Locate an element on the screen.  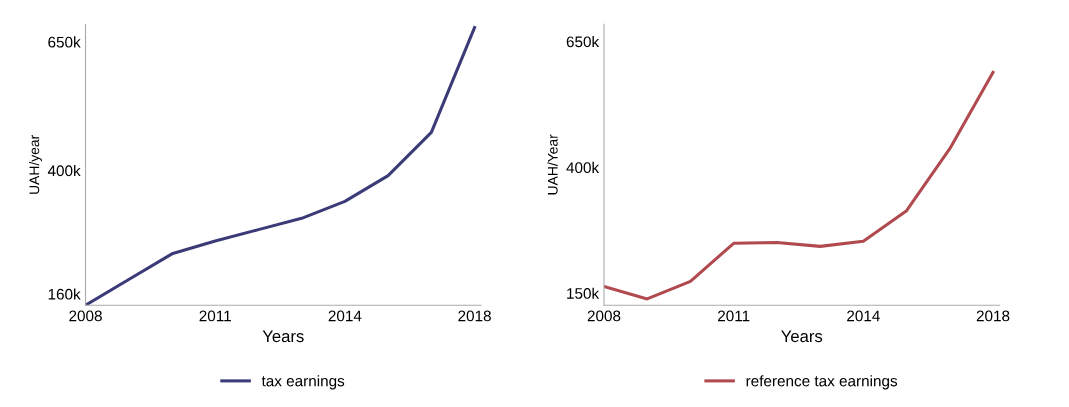
y-tick-label: 160k is located at coordinates (64, 294).